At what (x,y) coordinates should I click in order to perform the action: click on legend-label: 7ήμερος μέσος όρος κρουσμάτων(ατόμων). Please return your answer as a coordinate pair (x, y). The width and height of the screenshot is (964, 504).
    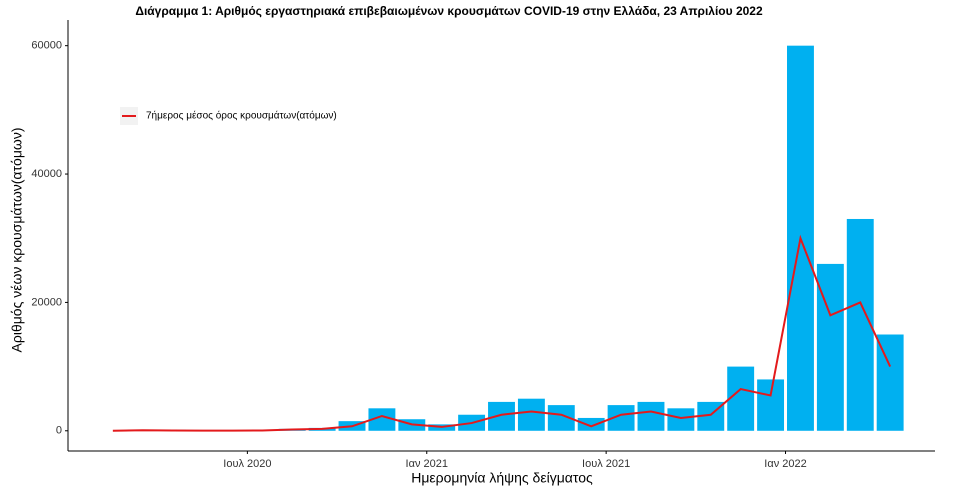
    Looking at the image, I should click on (241, 116).